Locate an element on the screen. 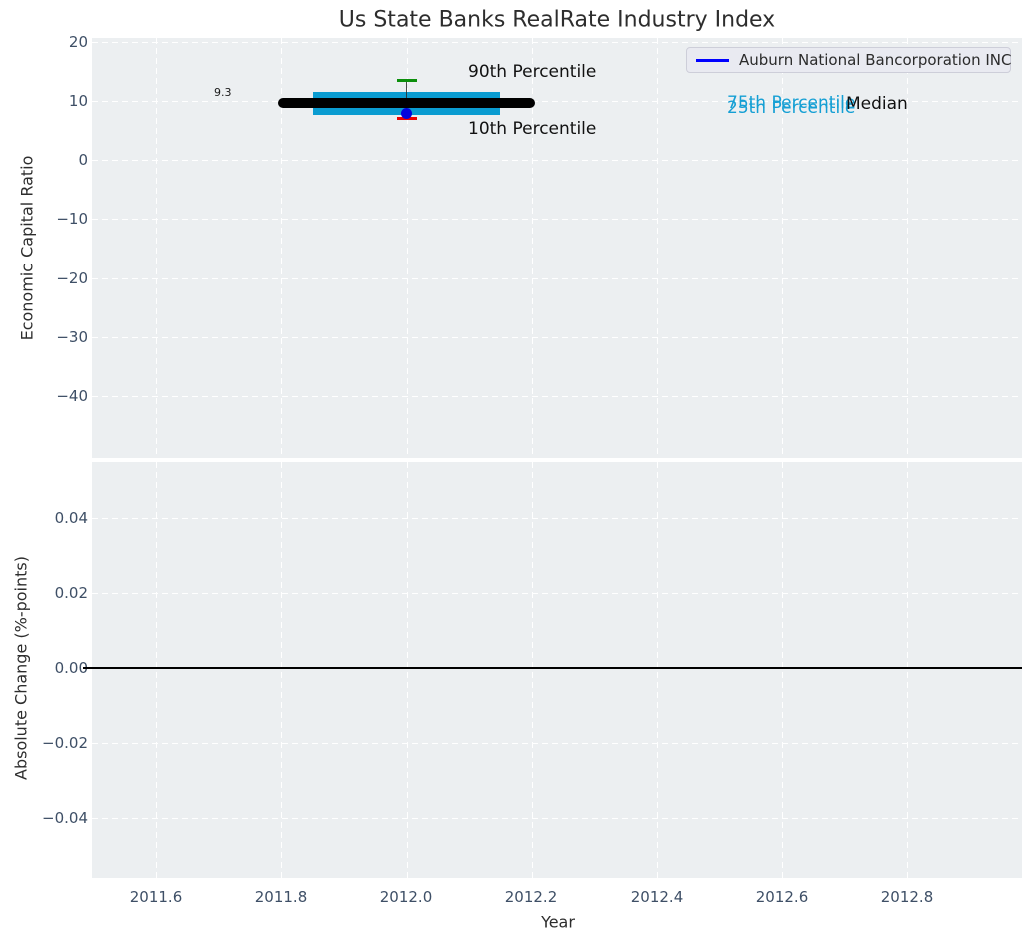 The image size is (1034, 942). ytick-label: 0.04 is located at coordinates (71, 518).